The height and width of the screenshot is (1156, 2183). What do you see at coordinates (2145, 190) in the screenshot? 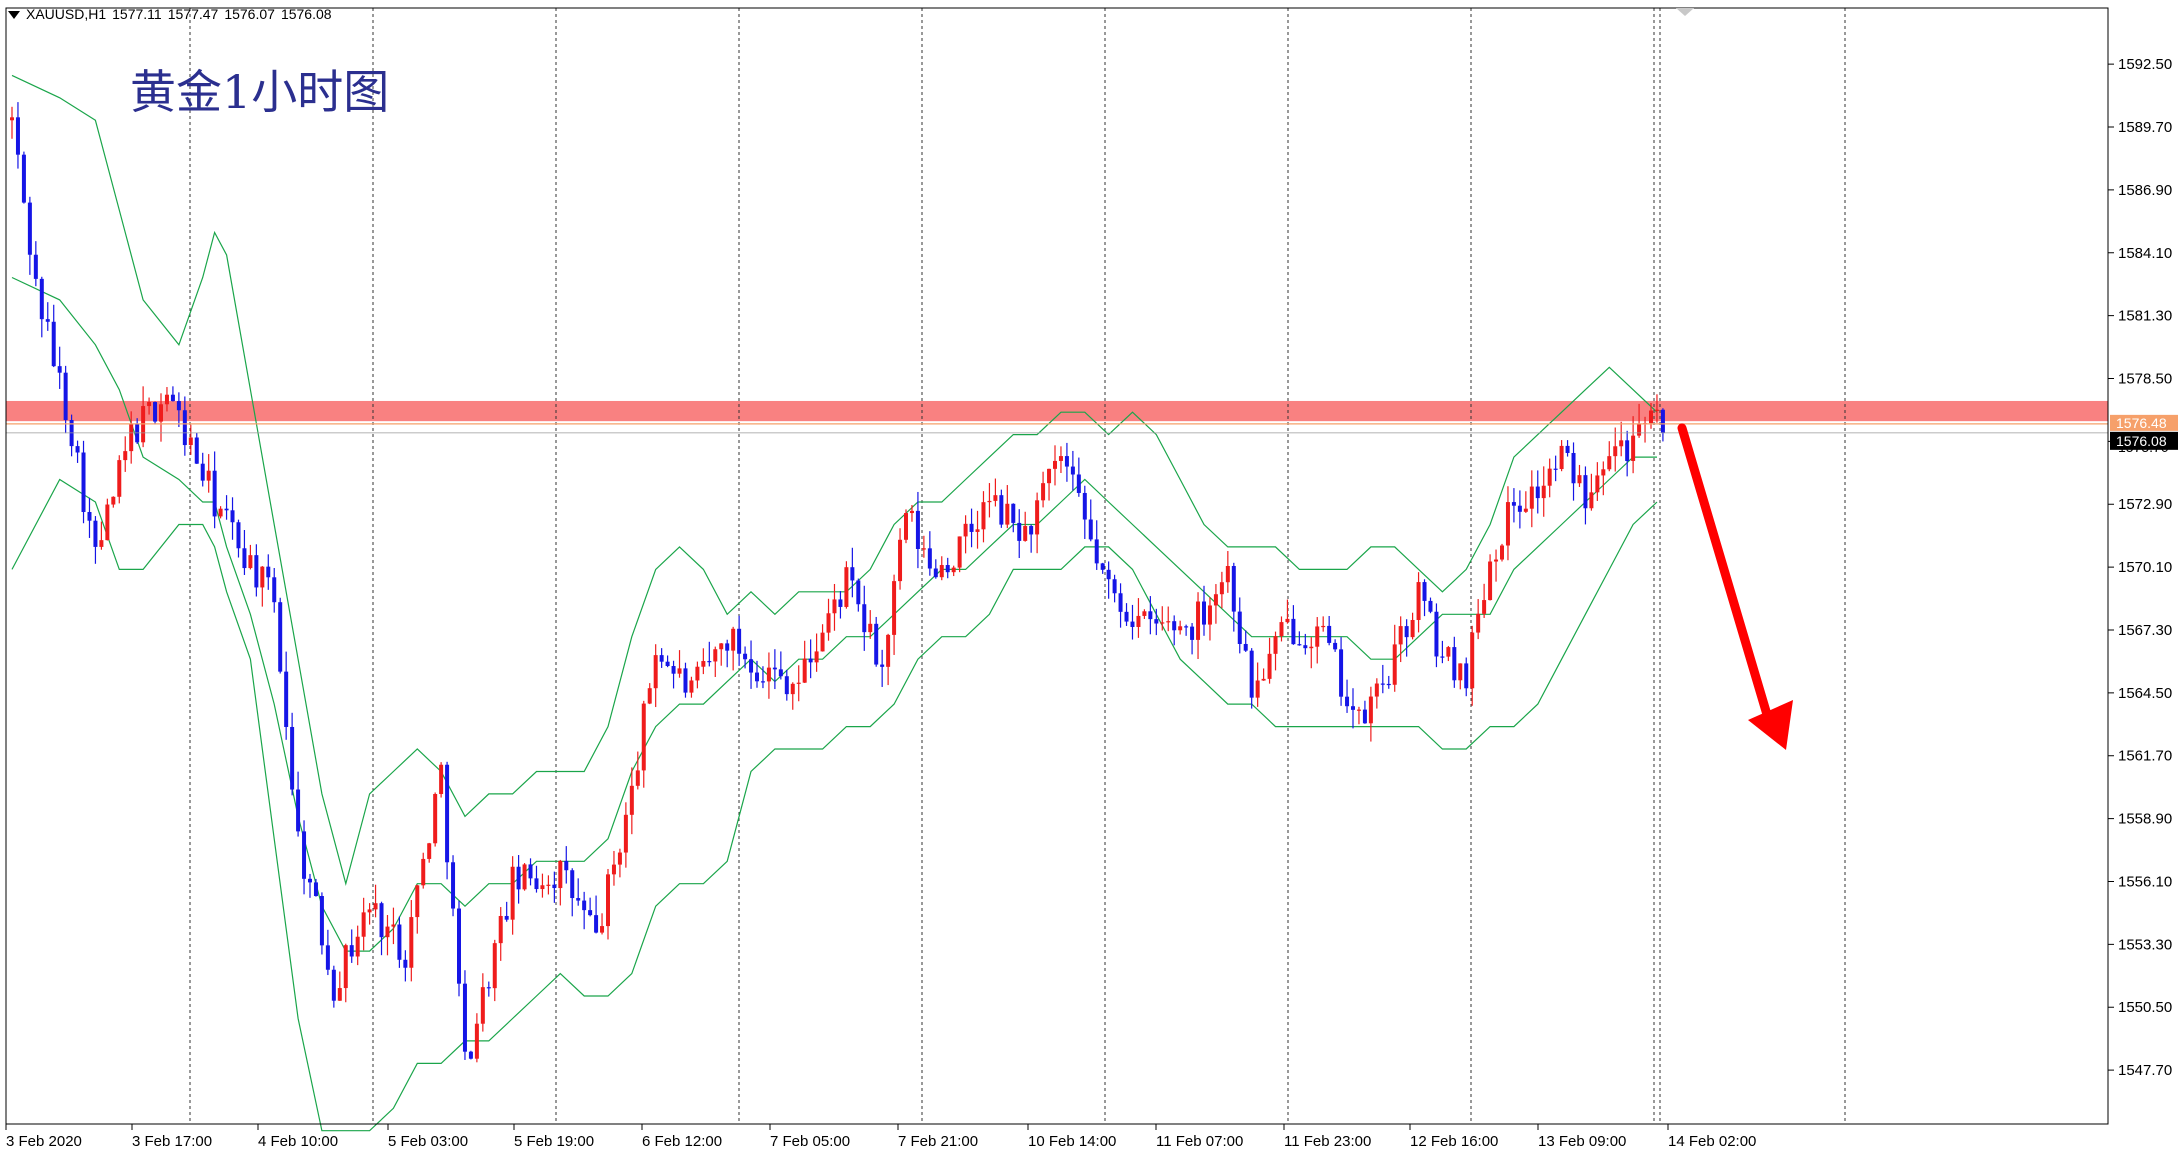
I see `y-tick-label: 1586.90` at bounding box center [2145, 190].